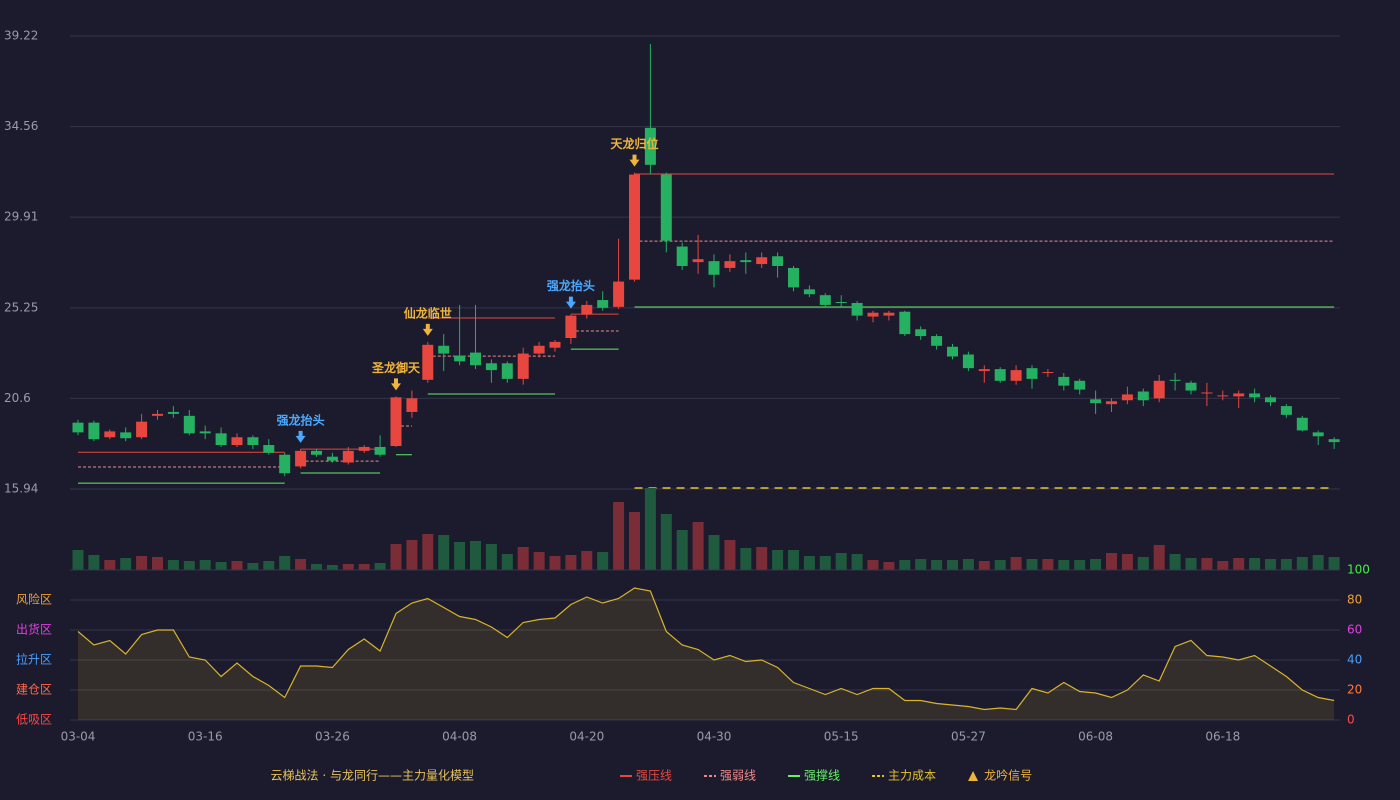 The height and width of the screenshot is (800, 1400). What do you see at coordinates (427, 329) in the screenshot?
I see `signal-arrow` at bounding box center [427, 329].